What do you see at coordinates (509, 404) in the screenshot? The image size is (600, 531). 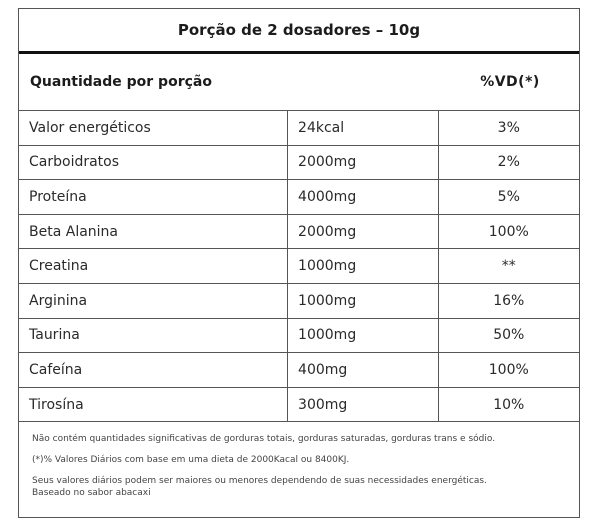 I see `nutrient-daily-value: 10%` at bounding box center [509, 404].